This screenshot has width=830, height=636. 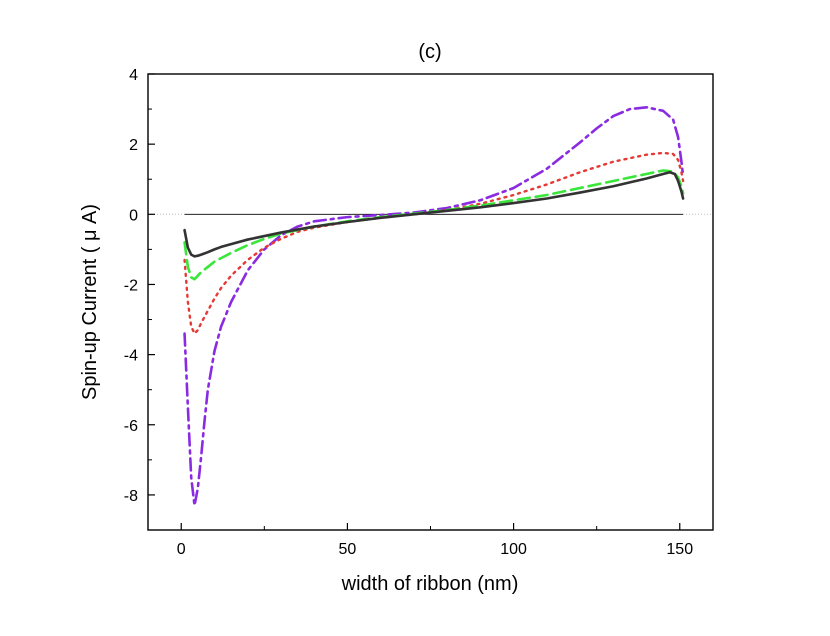 I want to click on x-tick-label: 100, so click(x=513, y=549).